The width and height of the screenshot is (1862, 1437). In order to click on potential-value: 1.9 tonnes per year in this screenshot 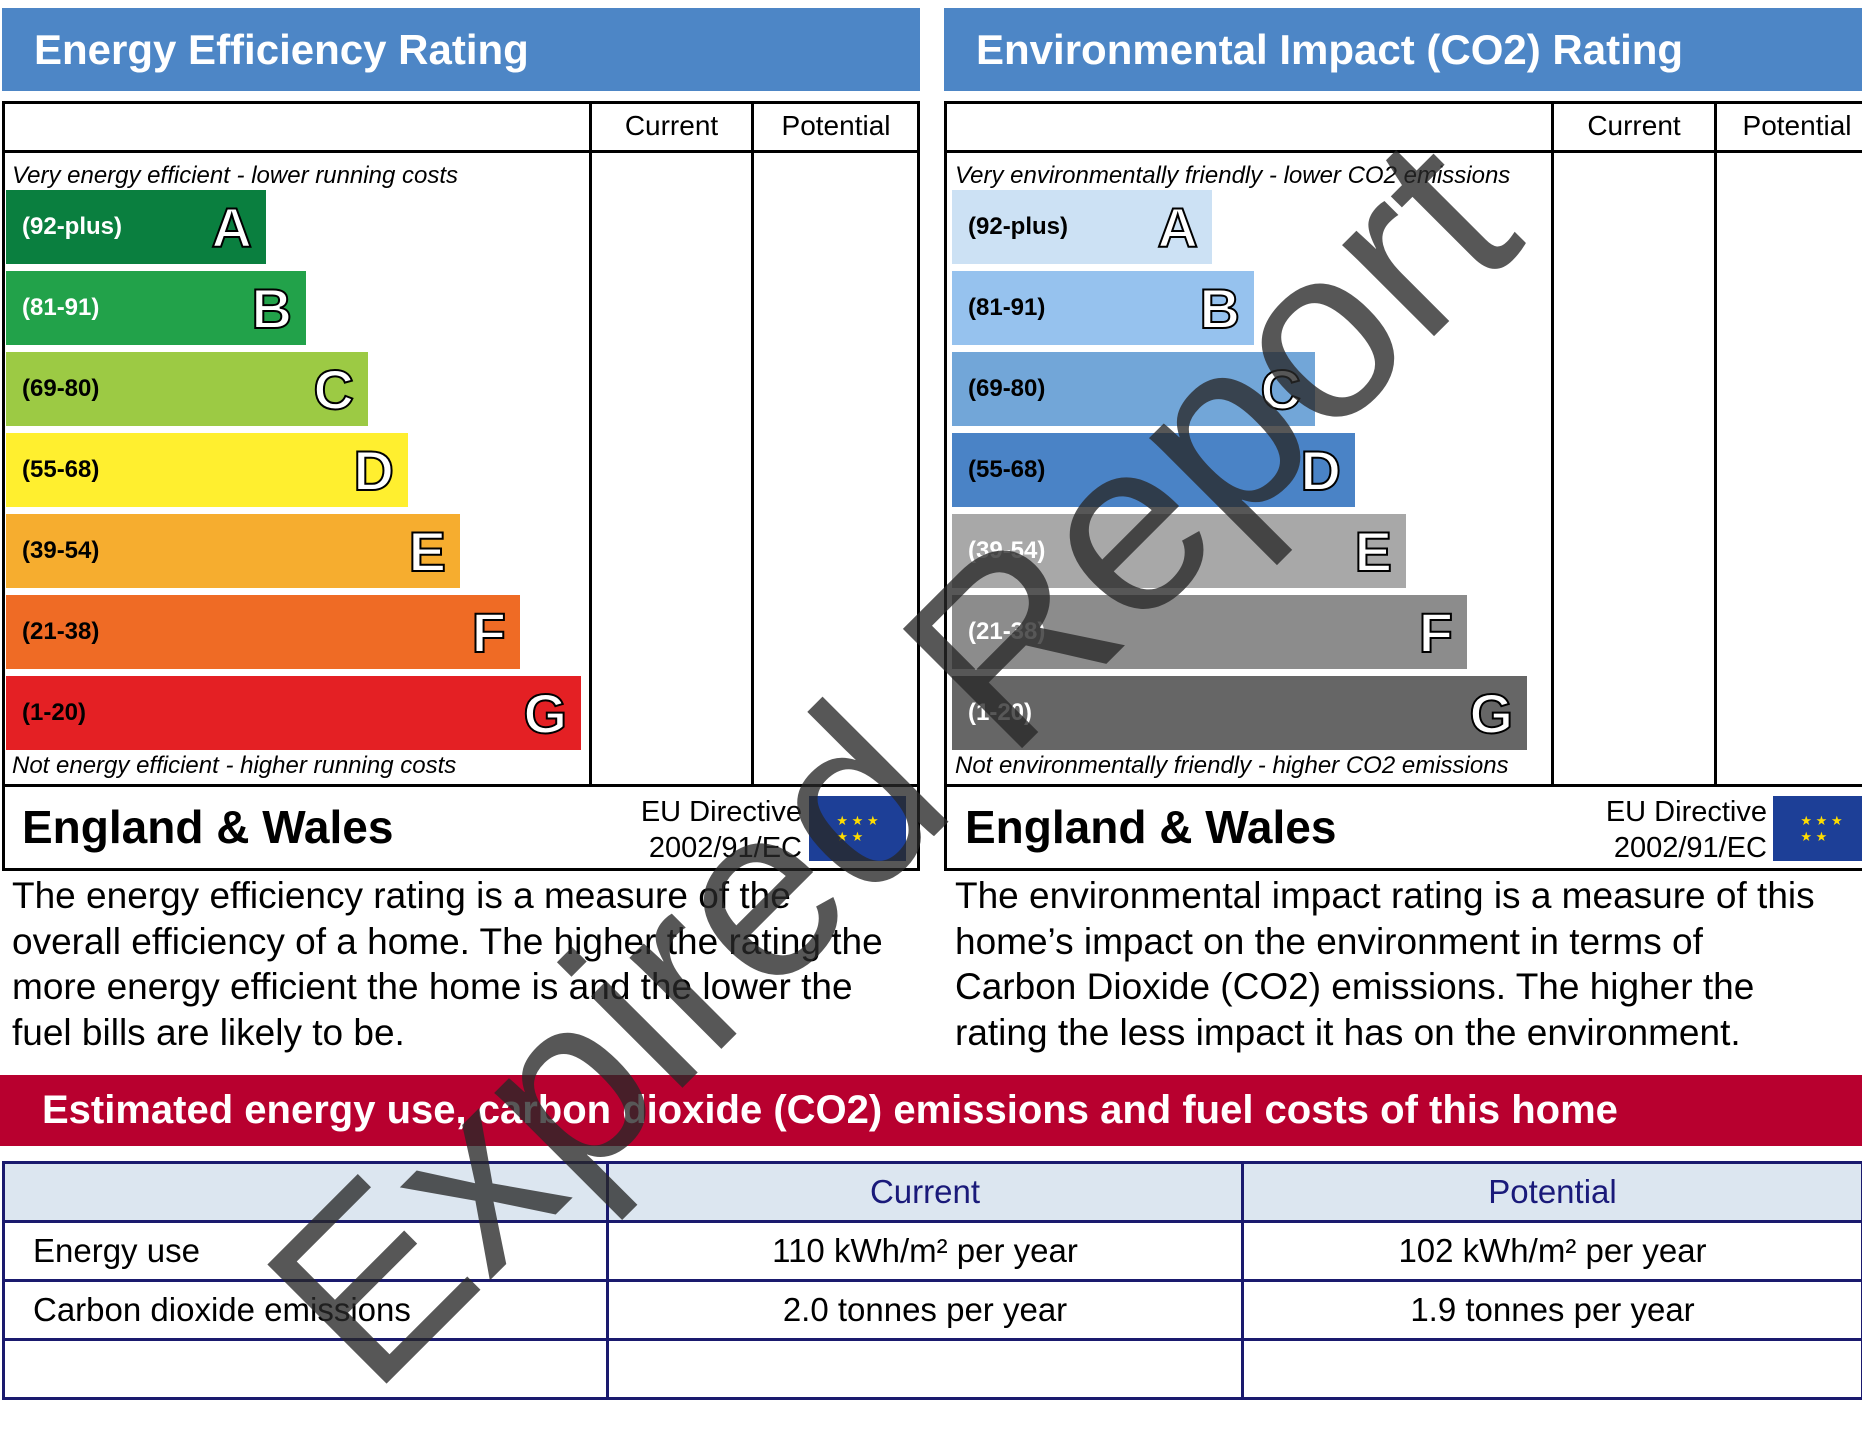, I will do `click(1552, 1310)`.